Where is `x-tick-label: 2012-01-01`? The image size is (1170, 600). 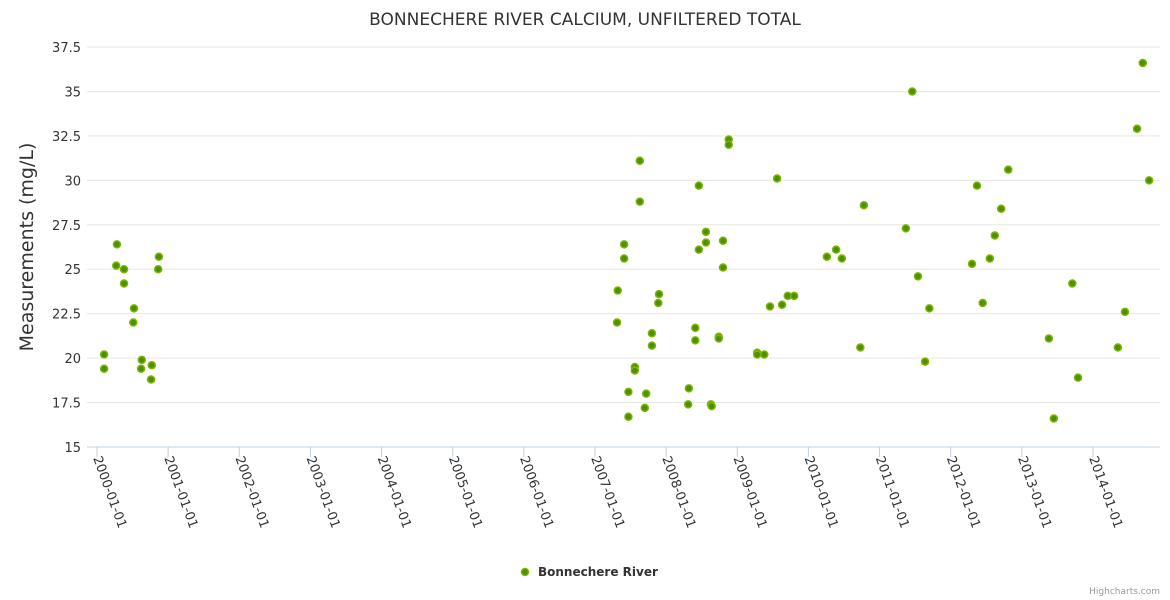
x-tick-label: 2012-01-01 is located at coordinates (963, 492).